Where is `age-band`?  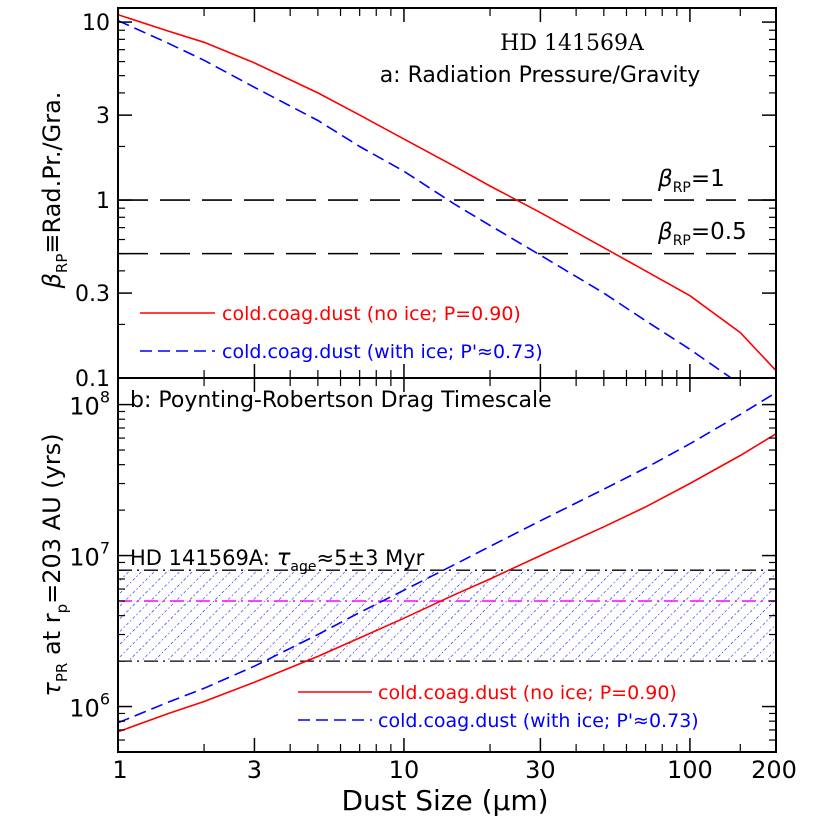 age-band is located at coordinates (447, 615).